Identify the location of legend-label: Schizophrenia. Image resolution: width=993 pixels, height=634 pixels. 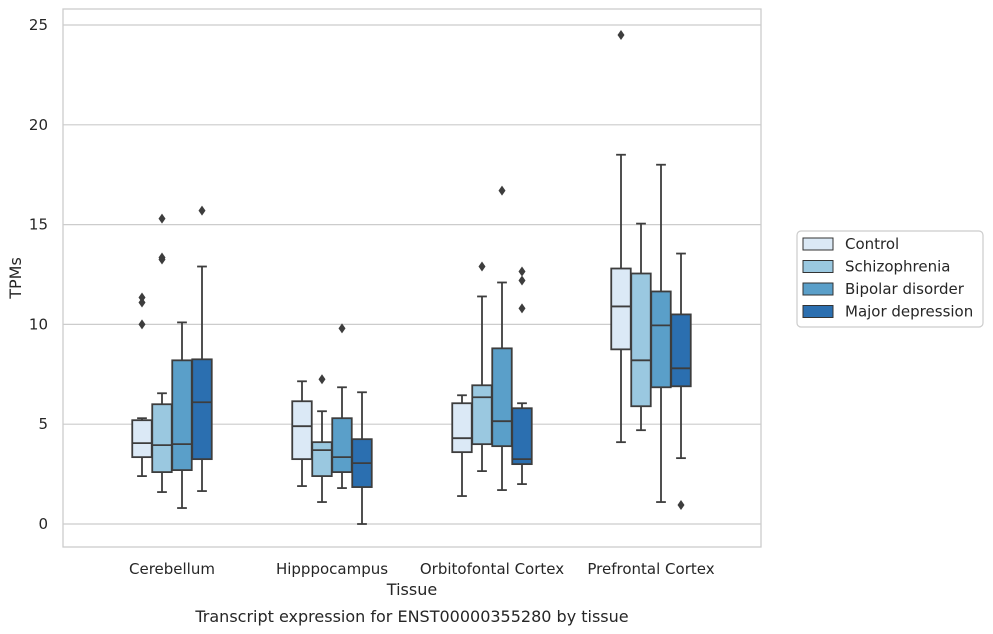
(897, 267).